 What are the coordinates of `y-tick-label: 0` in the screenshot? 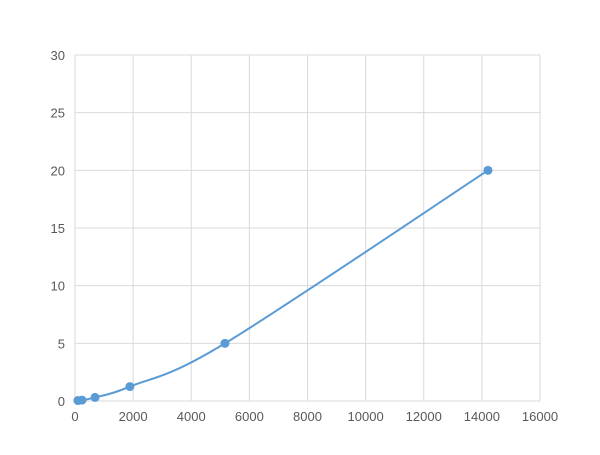 It's located at (61, 401).